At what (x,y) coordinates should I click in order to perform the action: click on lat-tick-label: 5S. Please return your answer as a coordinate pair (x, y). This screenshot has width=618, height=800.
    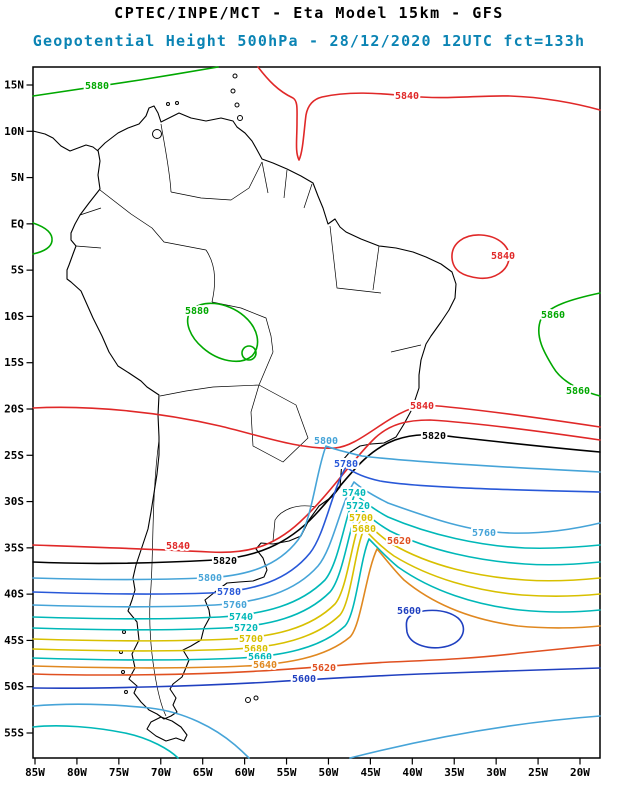
    Looking at the image, I should click on (17, 270).